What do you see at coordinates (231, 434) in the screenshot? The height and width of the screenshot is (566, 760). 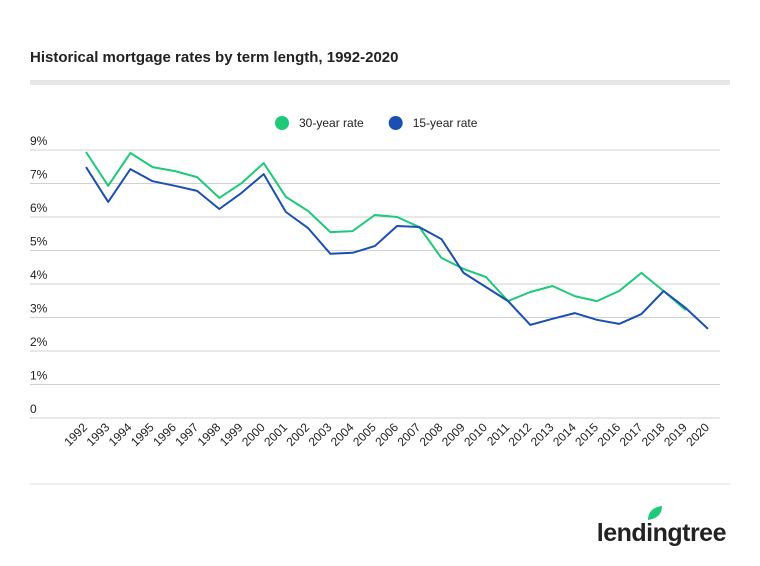 I see `x-tick-label: 1999` at bounding box center [231, 434].